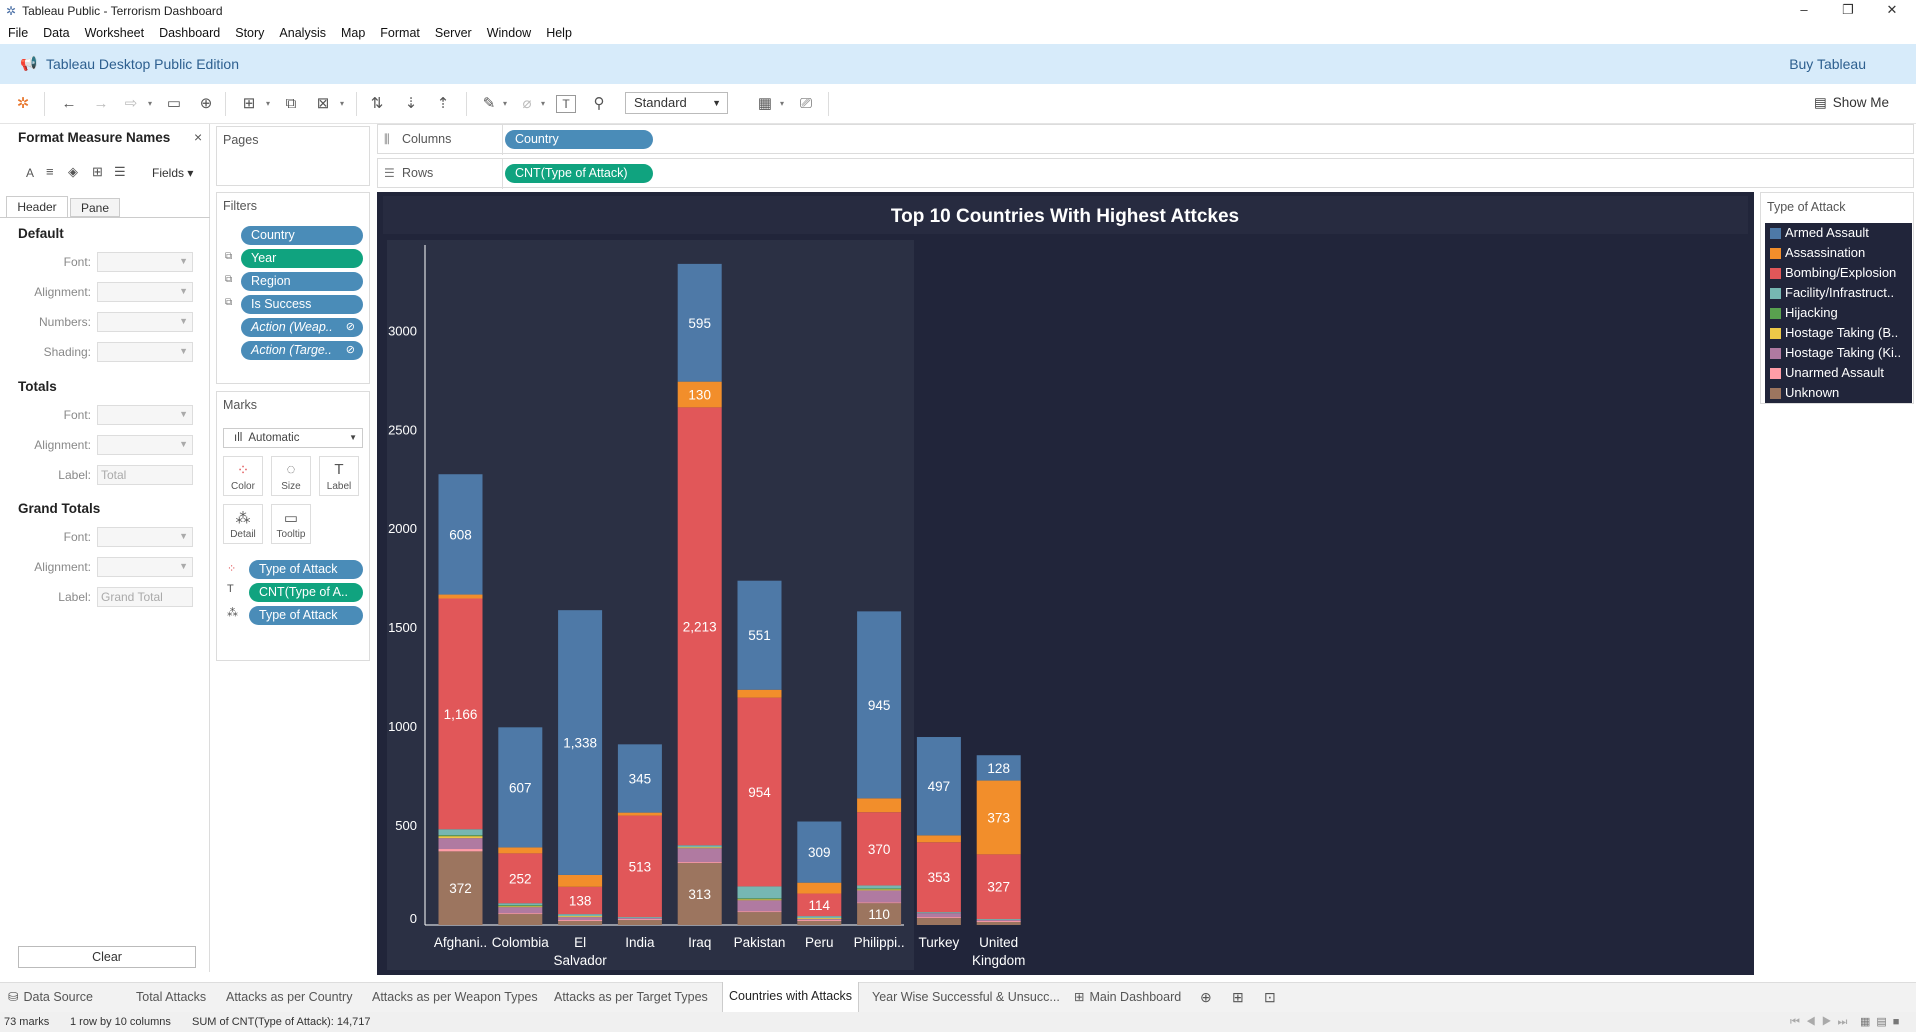 The image size is (1916, 1032). Describe the element at coordinates (302, 350) in the screenshot. I see `filter-pill-action-target: Action (Targe.. ⊘` at that location.